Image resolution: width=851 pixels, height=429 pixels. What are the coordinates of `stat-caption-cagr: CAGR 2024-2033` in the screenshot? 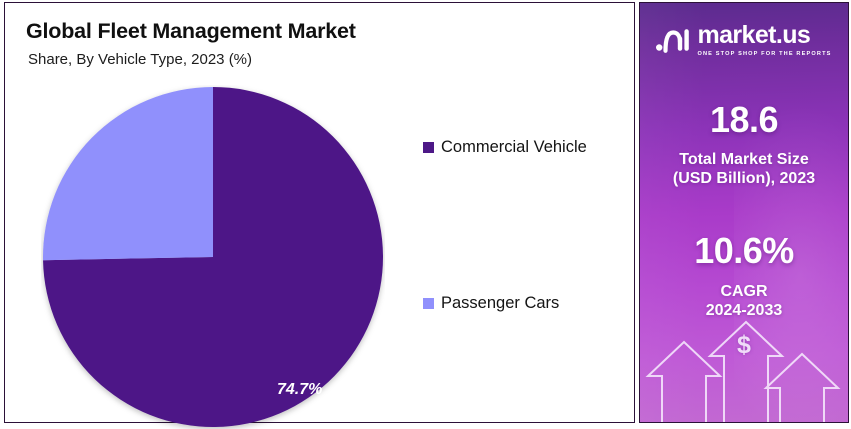 It's located at (744, 302).